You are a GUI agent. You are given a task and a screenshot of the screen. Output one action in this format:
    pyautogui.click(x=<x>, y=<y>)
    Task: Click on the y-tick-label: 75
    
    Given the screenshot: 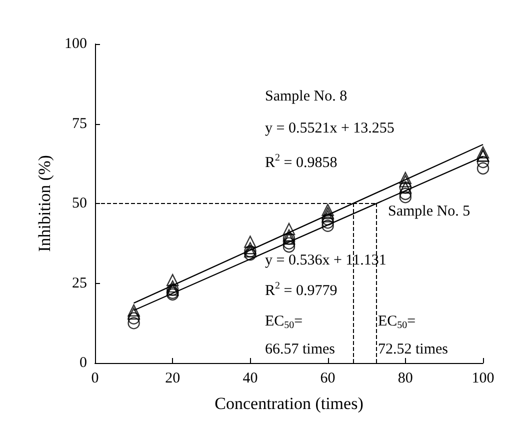 What is the action you would take?
    pyautogui.click(x=79, y=124)
    